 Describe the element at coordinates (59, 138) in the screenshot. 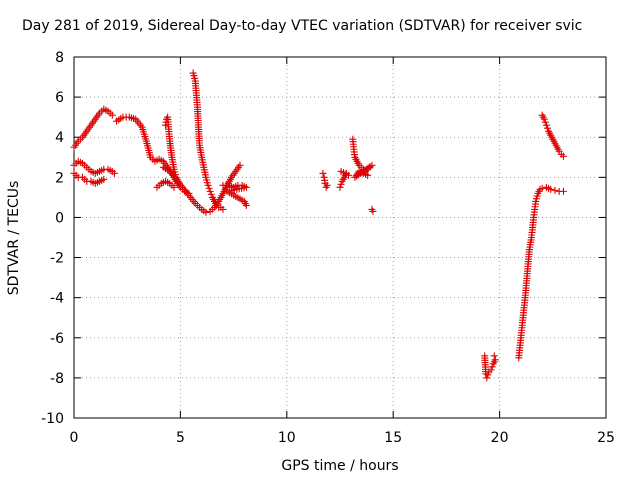

I see `y-tick-label: 4` at that location.